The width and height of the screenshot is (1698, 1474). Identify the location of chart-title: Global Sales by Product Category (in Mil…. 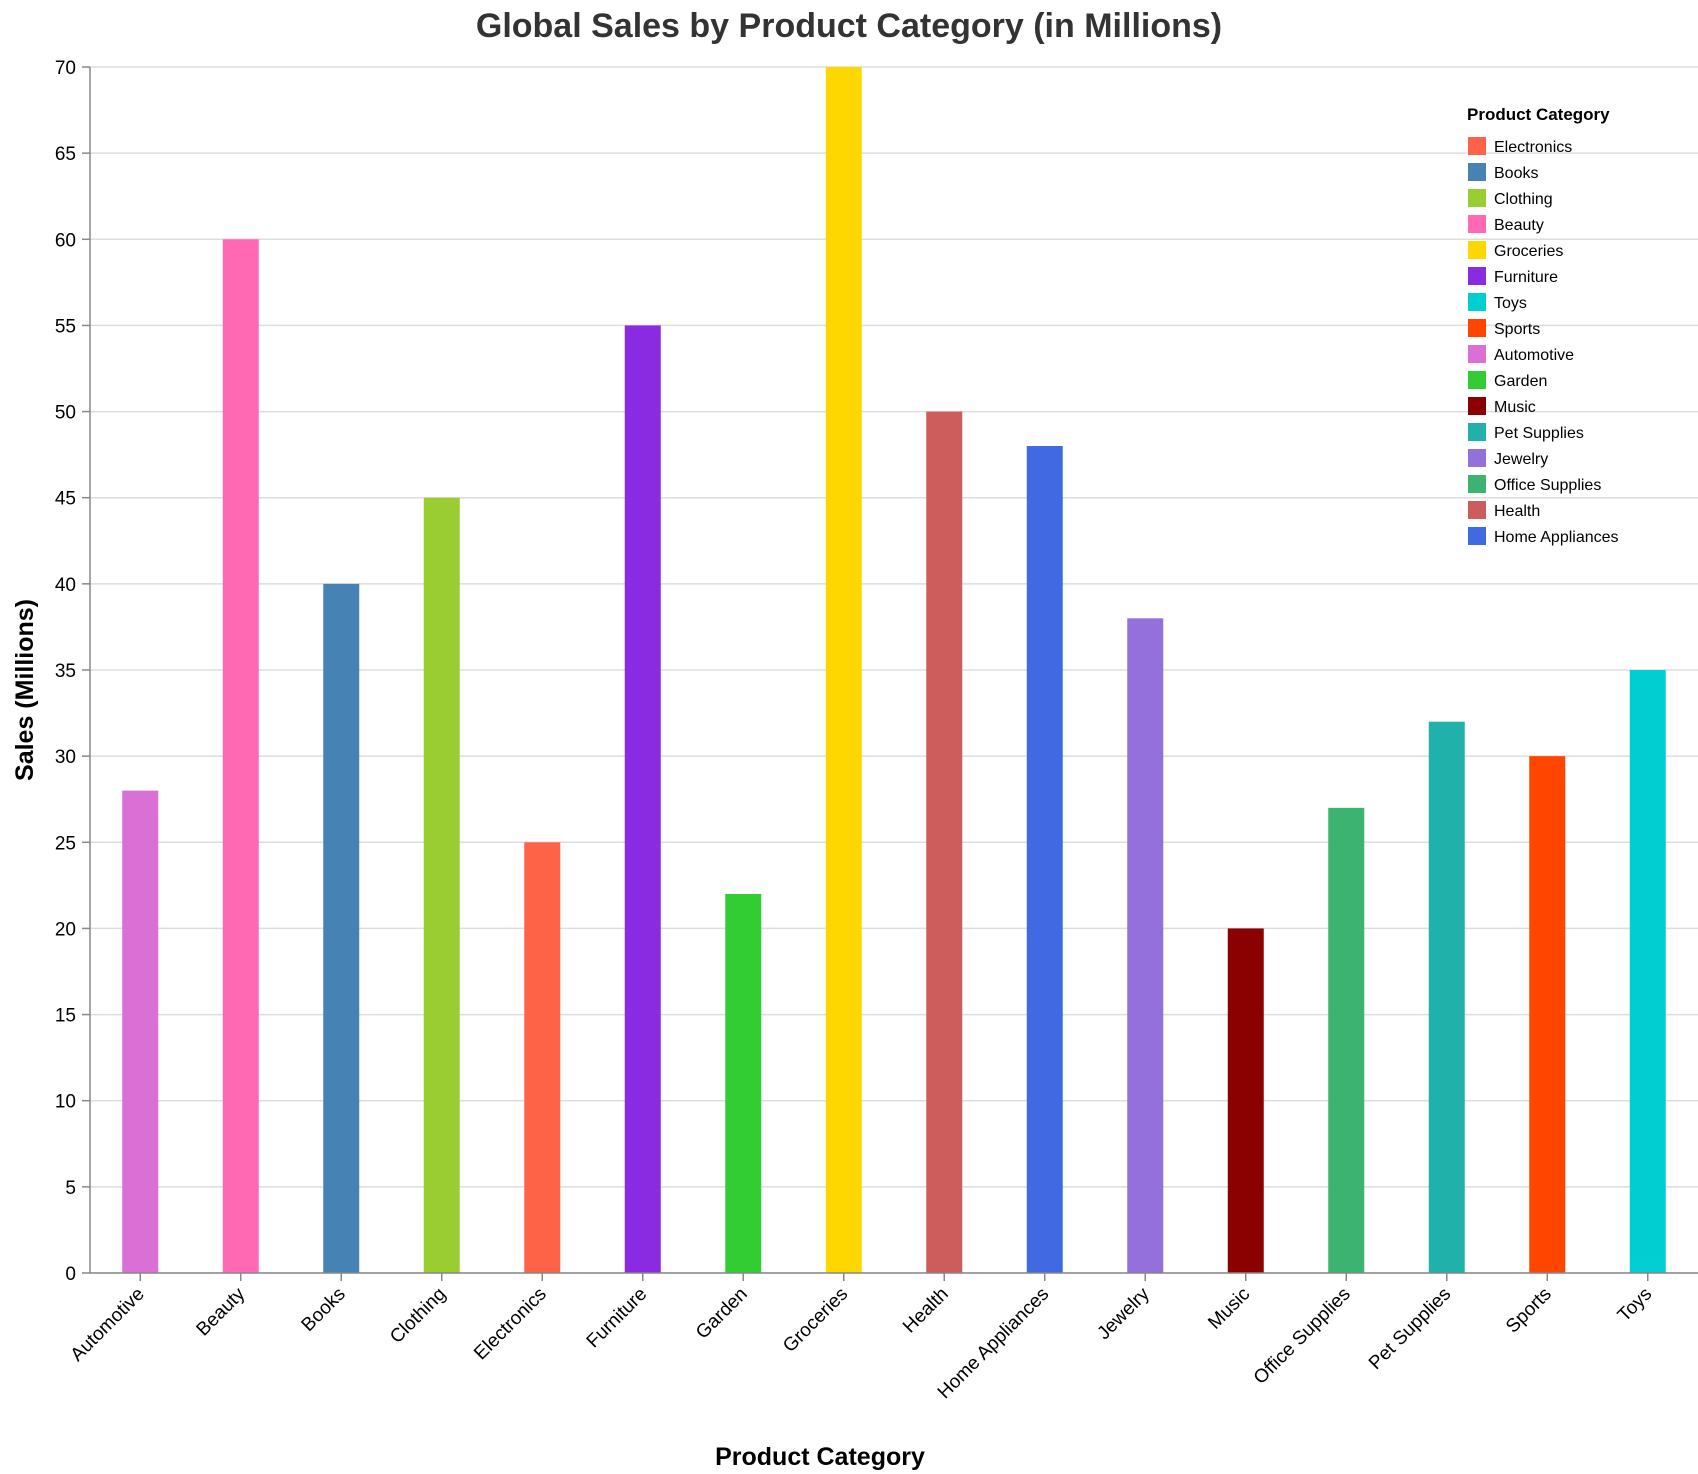
(849, 26).